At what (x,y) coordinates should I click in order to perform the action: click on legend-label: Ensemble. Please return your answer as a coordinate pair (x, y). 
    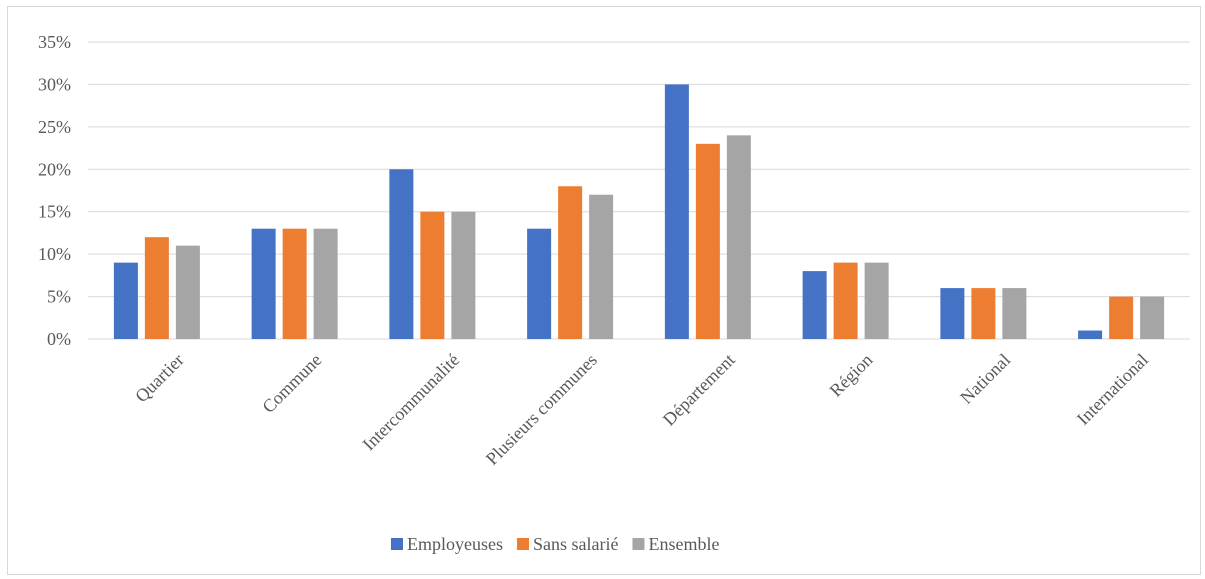
    Looking at the image, I should click on (683, 544).